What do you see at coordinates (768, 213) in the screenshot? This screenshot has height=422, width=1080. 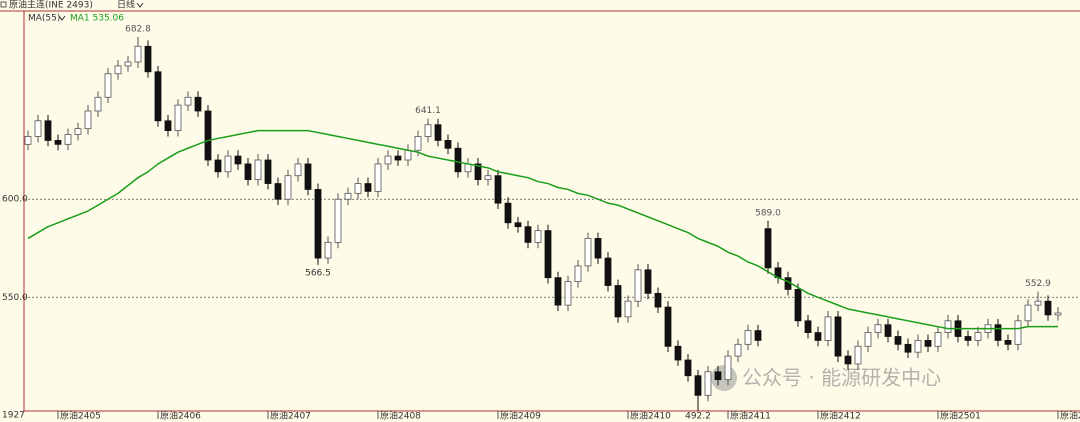 I see `high-label: 589.0` at bounding box center [768, 213].